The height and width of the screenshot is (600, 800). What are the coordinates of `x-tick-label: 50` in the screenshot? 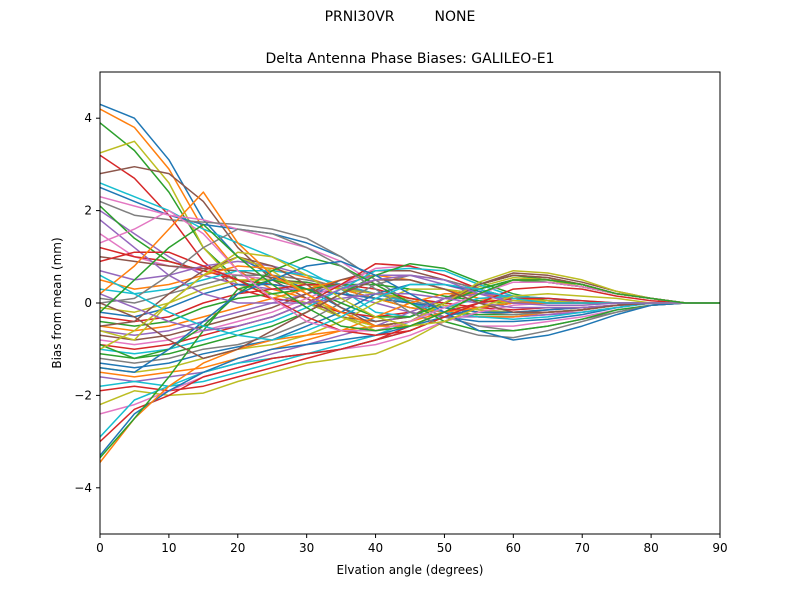 It's located at (444, 548).